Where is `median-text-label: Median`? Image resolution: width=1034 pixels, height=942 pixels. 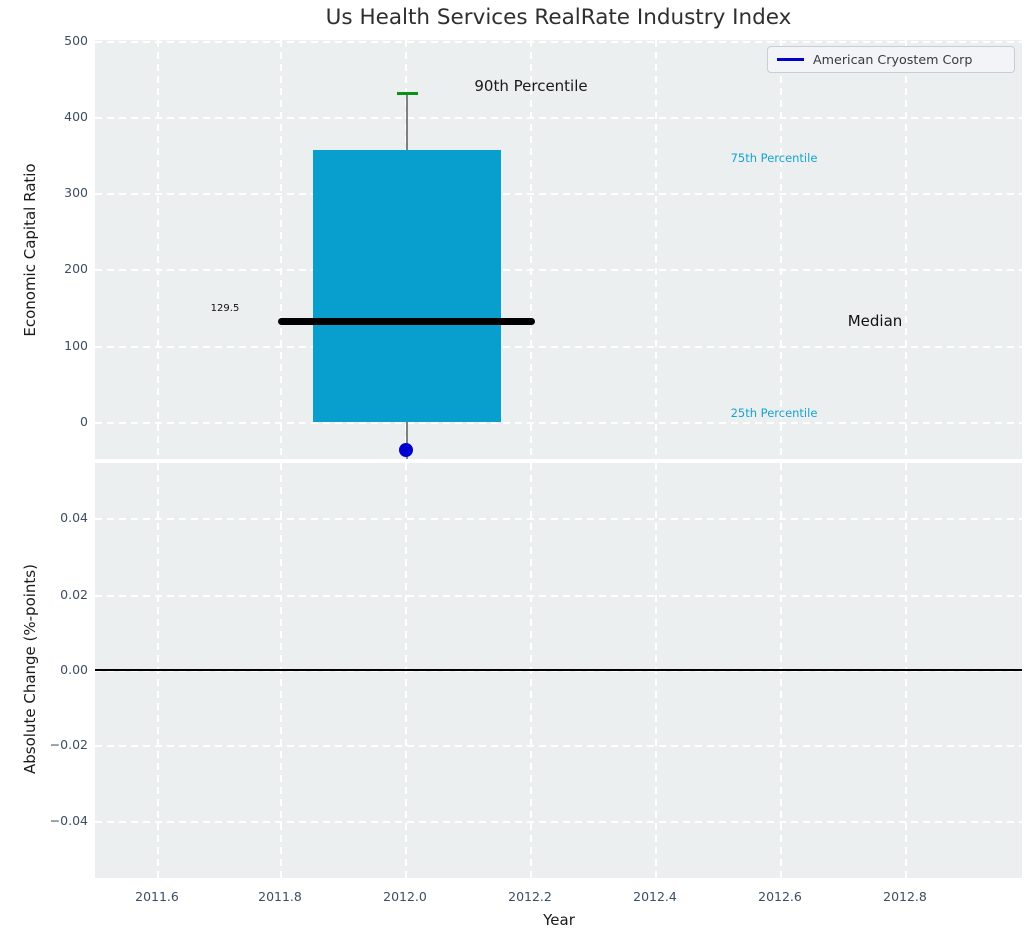
median-text-label: Median is located at coordinates (875, 321).